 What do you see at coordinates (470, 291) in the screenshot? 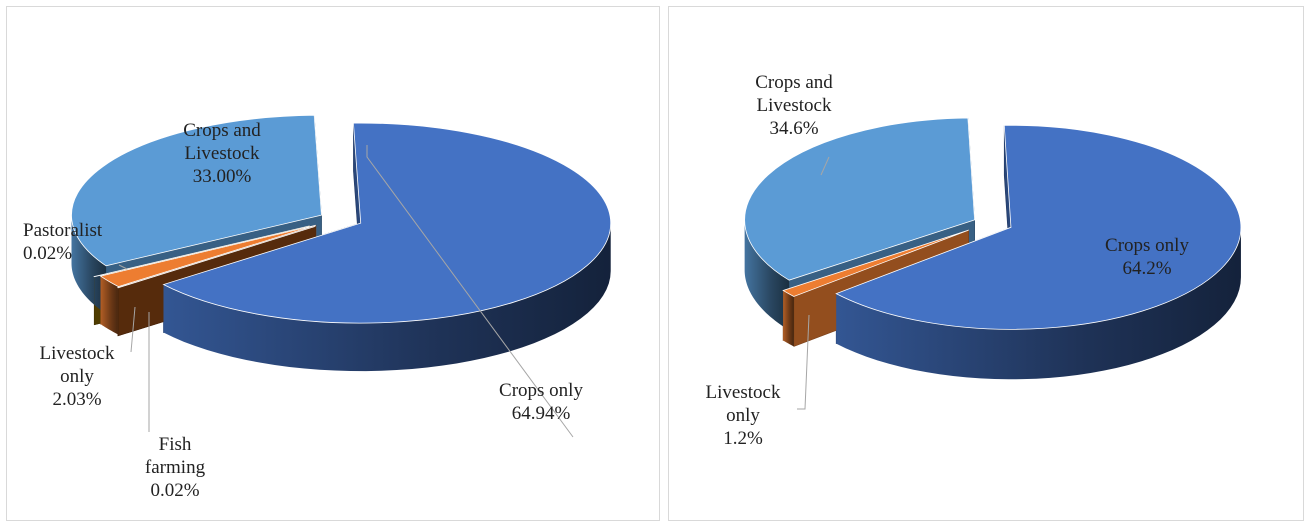
I see `leader-line-crops-only` at bounding box center [470, 291].